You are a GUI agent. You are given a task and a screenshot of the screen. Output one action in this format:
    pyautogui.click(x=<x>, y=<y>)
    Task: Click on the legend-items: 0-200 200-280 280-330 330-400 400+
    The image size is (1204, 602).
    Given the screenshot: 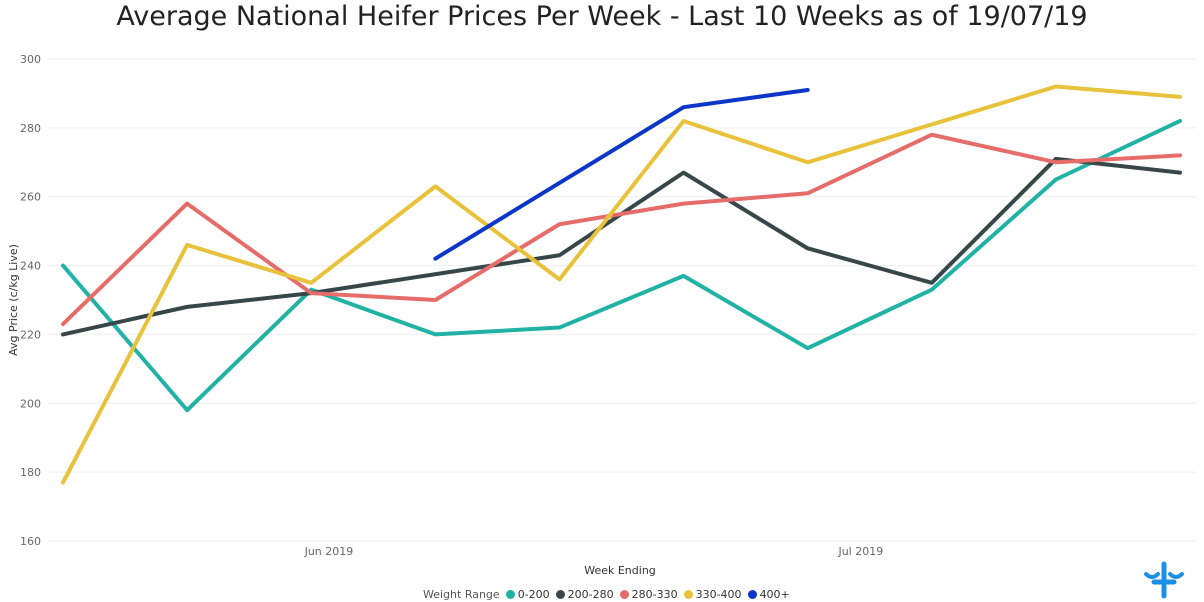 What is the action you would take?
    pyautogui.click(x=650, y=594)
    